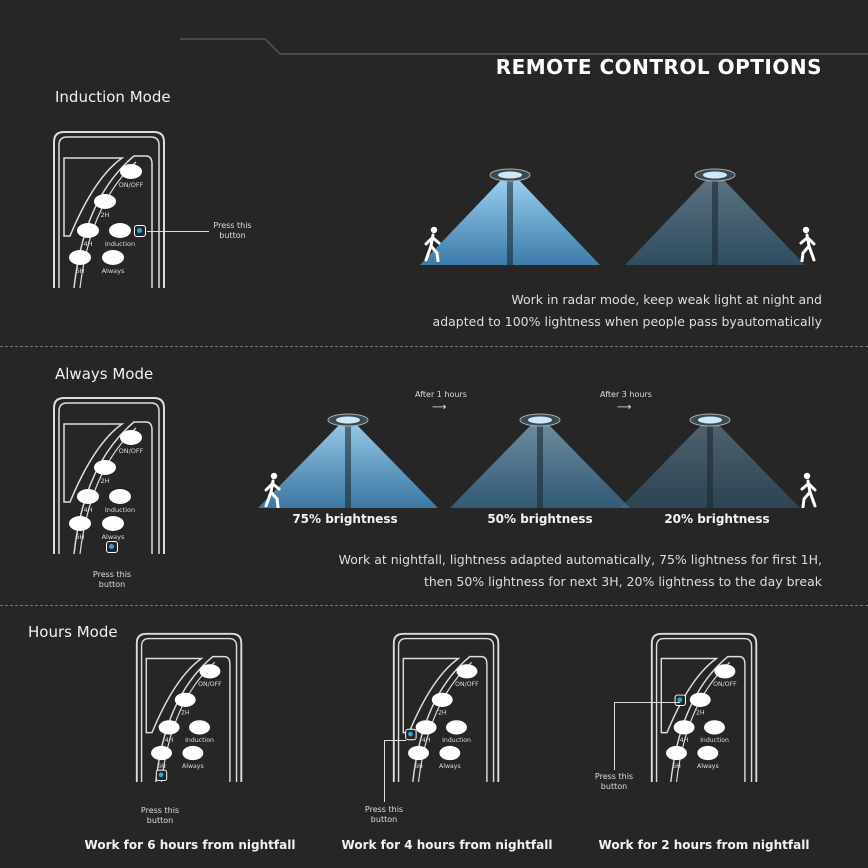 Image resolution: width=868 pixels, height=868 pixels. What do you see at coordinates (439, 407) in the screenshot?
I see `arrow-right-icon: ⟶` at bounding box center [439, 407].